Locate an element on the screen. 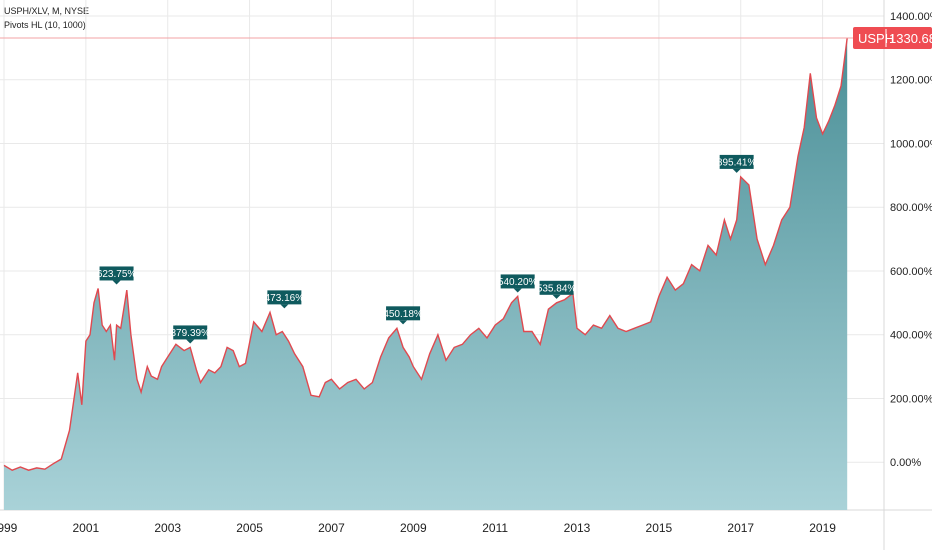  pivot-label-text: 540.20% is located at coordinates (518, 282).